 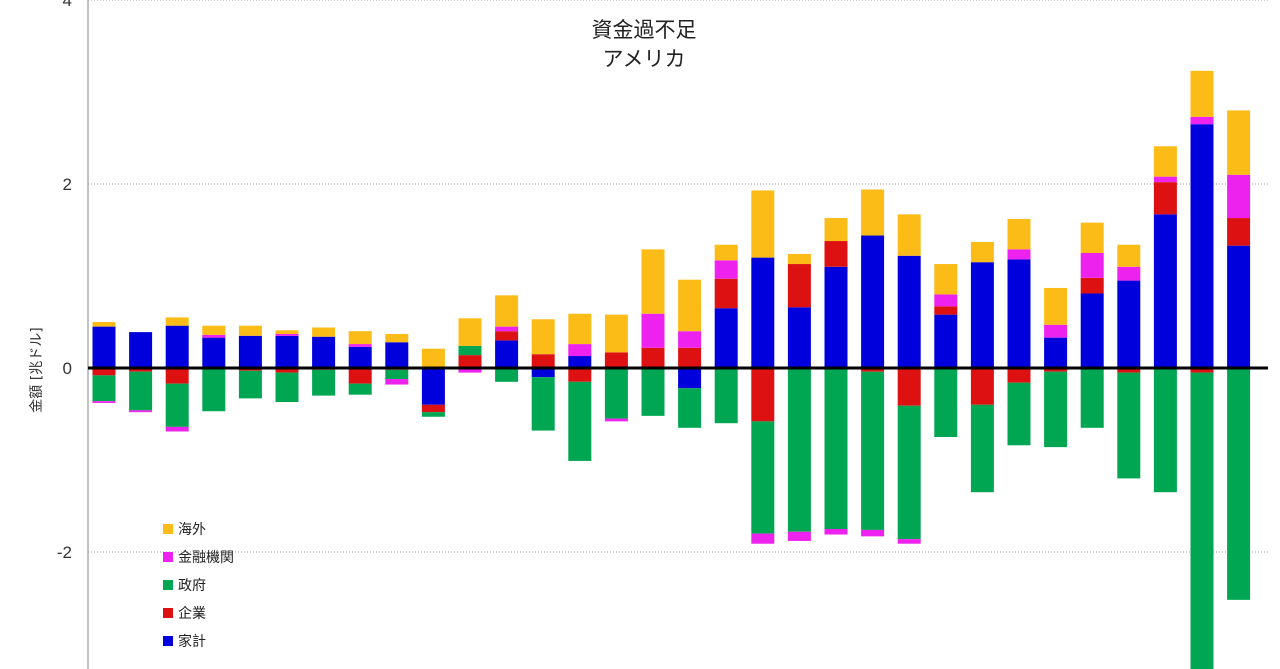 I want to click on y-tick-label: 2, so click(x=67, y=184).